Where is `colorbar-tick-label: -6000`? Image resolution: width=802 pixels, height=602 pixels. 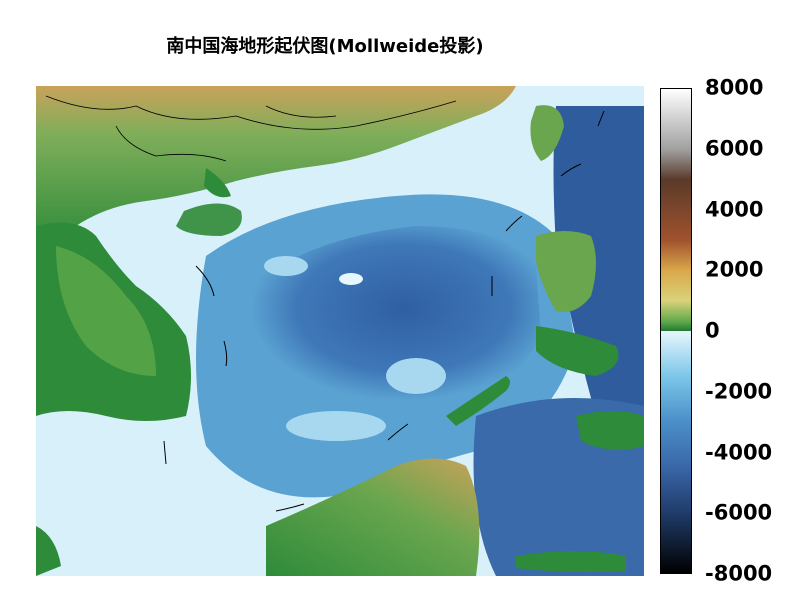
colorbar-tick-label: -6000 is located at coordinates (739, 512).